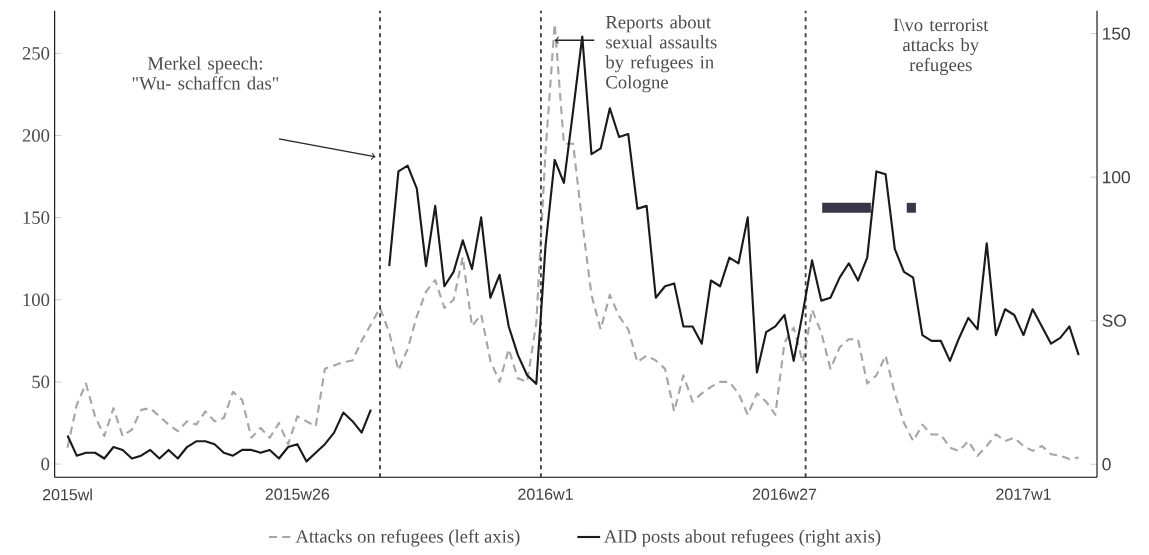 The height and width of the screenshot is (555, 1149). I want to click on x-tick-label: 2016w1, so click(545, 494).